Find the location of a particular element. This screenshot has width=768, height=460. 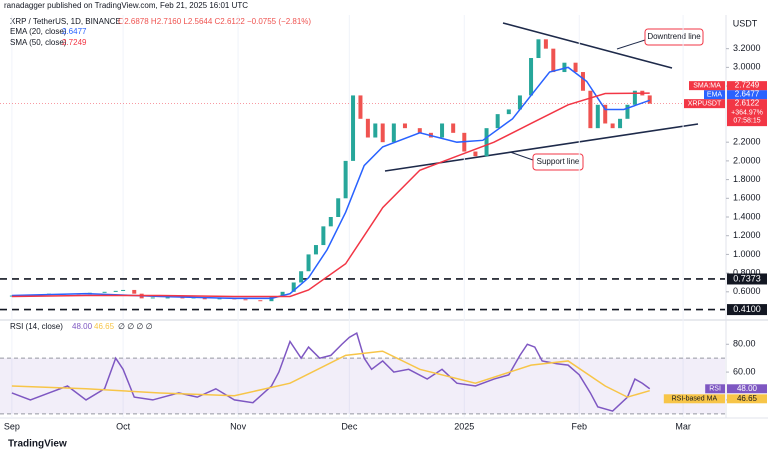

level-label: 0.4100 is located at coordinates (747, 309).